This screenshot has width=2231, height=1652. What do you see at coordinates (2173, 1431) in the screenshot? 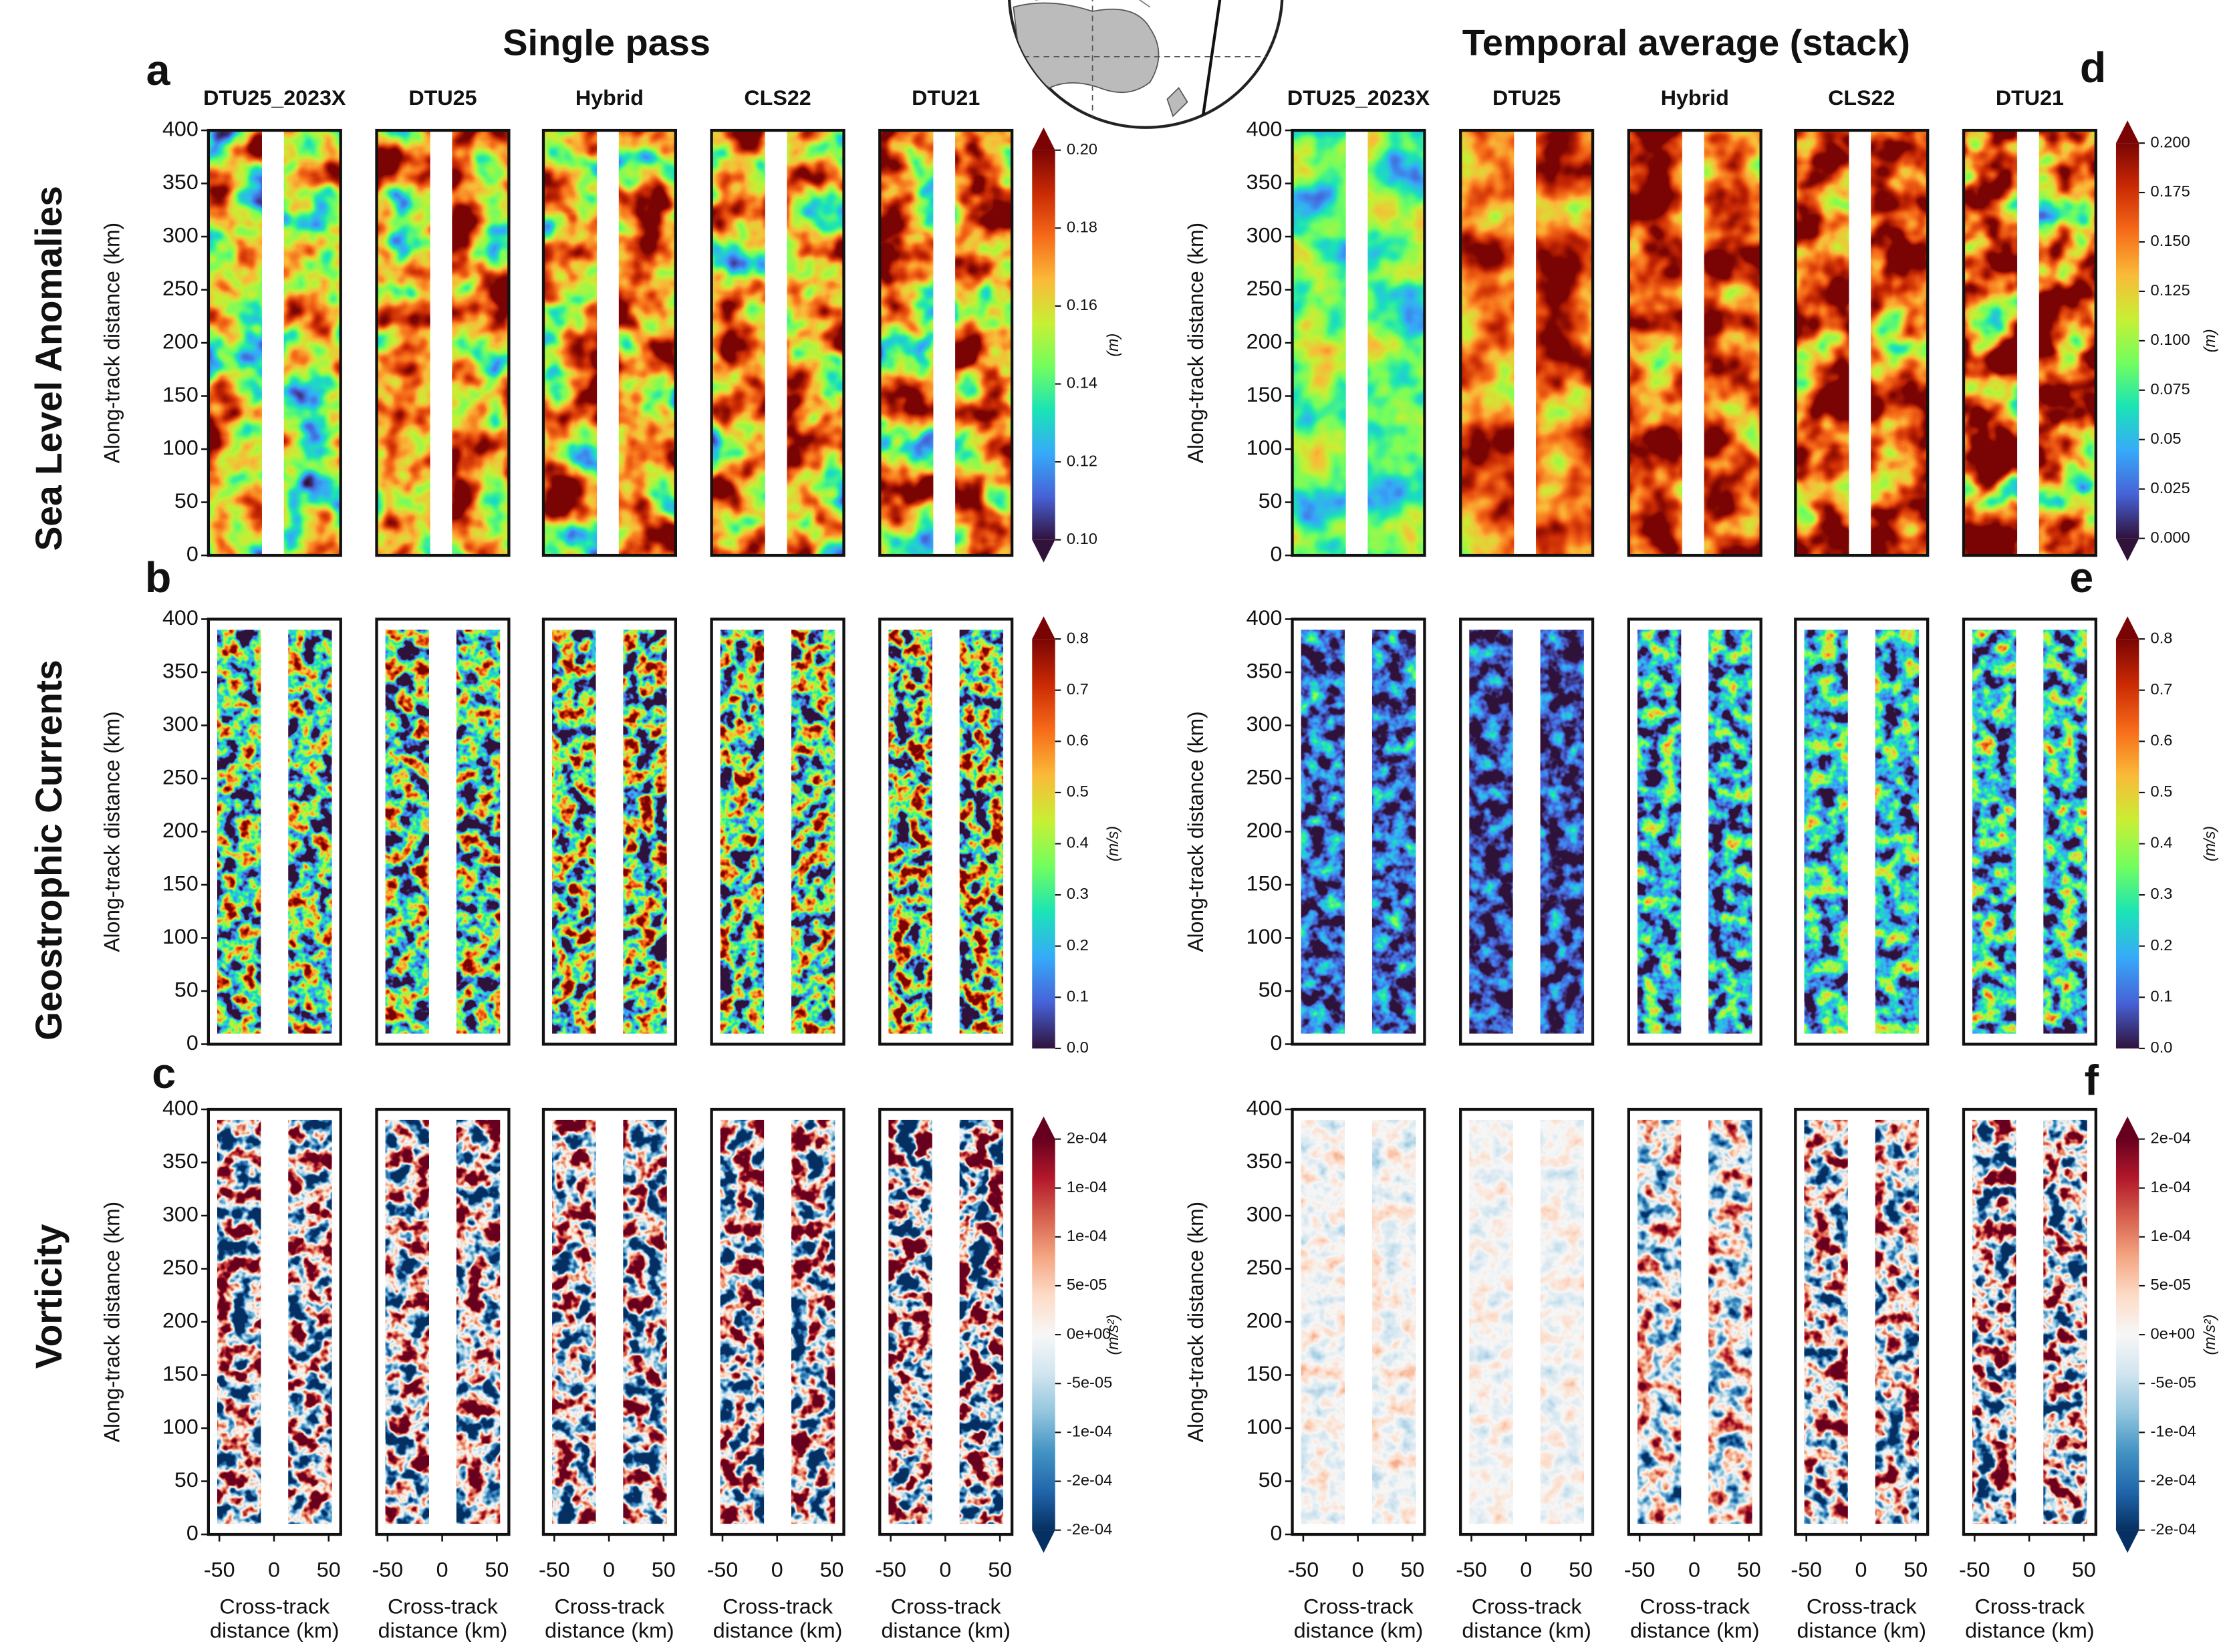
I see `colorbar-tick-label: -1e-04` at bounding box center [2173, 1431].